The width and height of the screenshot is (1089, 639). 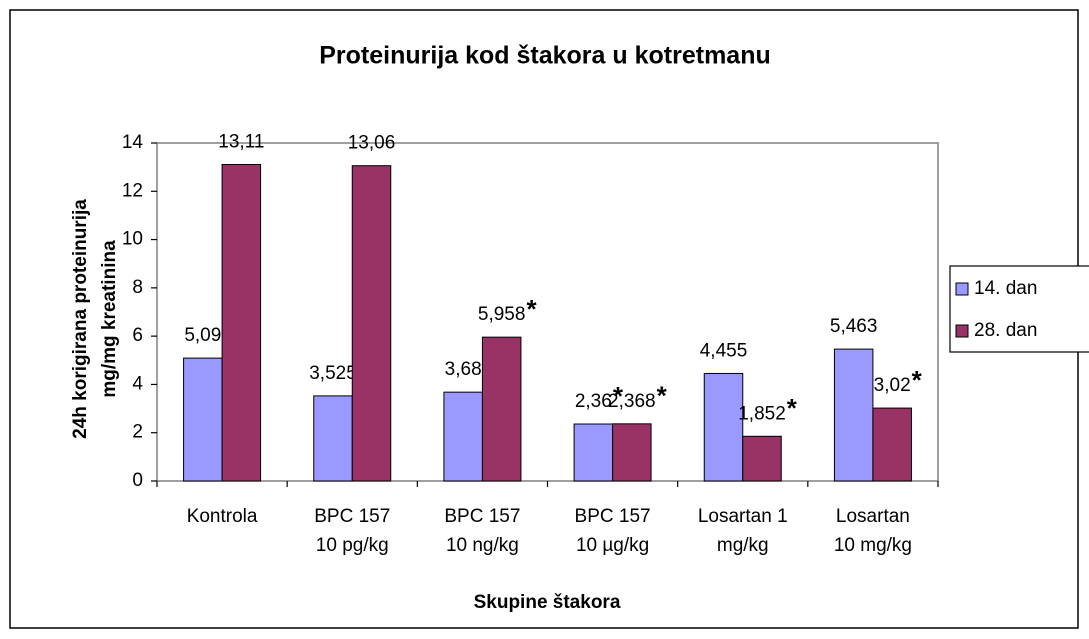 I want to click on value-label: 13,11, so click(x=241, y=142).